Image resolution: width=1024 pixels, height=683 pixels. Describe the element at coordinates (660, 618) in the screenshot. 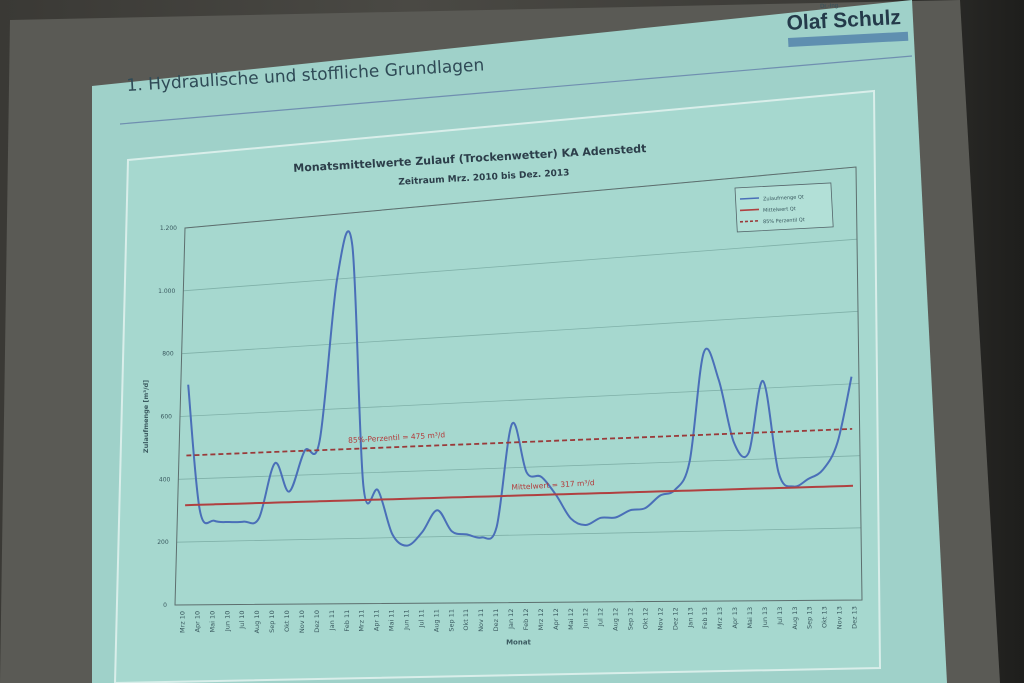

I see `x-tick-label: Nov 12` at that location.